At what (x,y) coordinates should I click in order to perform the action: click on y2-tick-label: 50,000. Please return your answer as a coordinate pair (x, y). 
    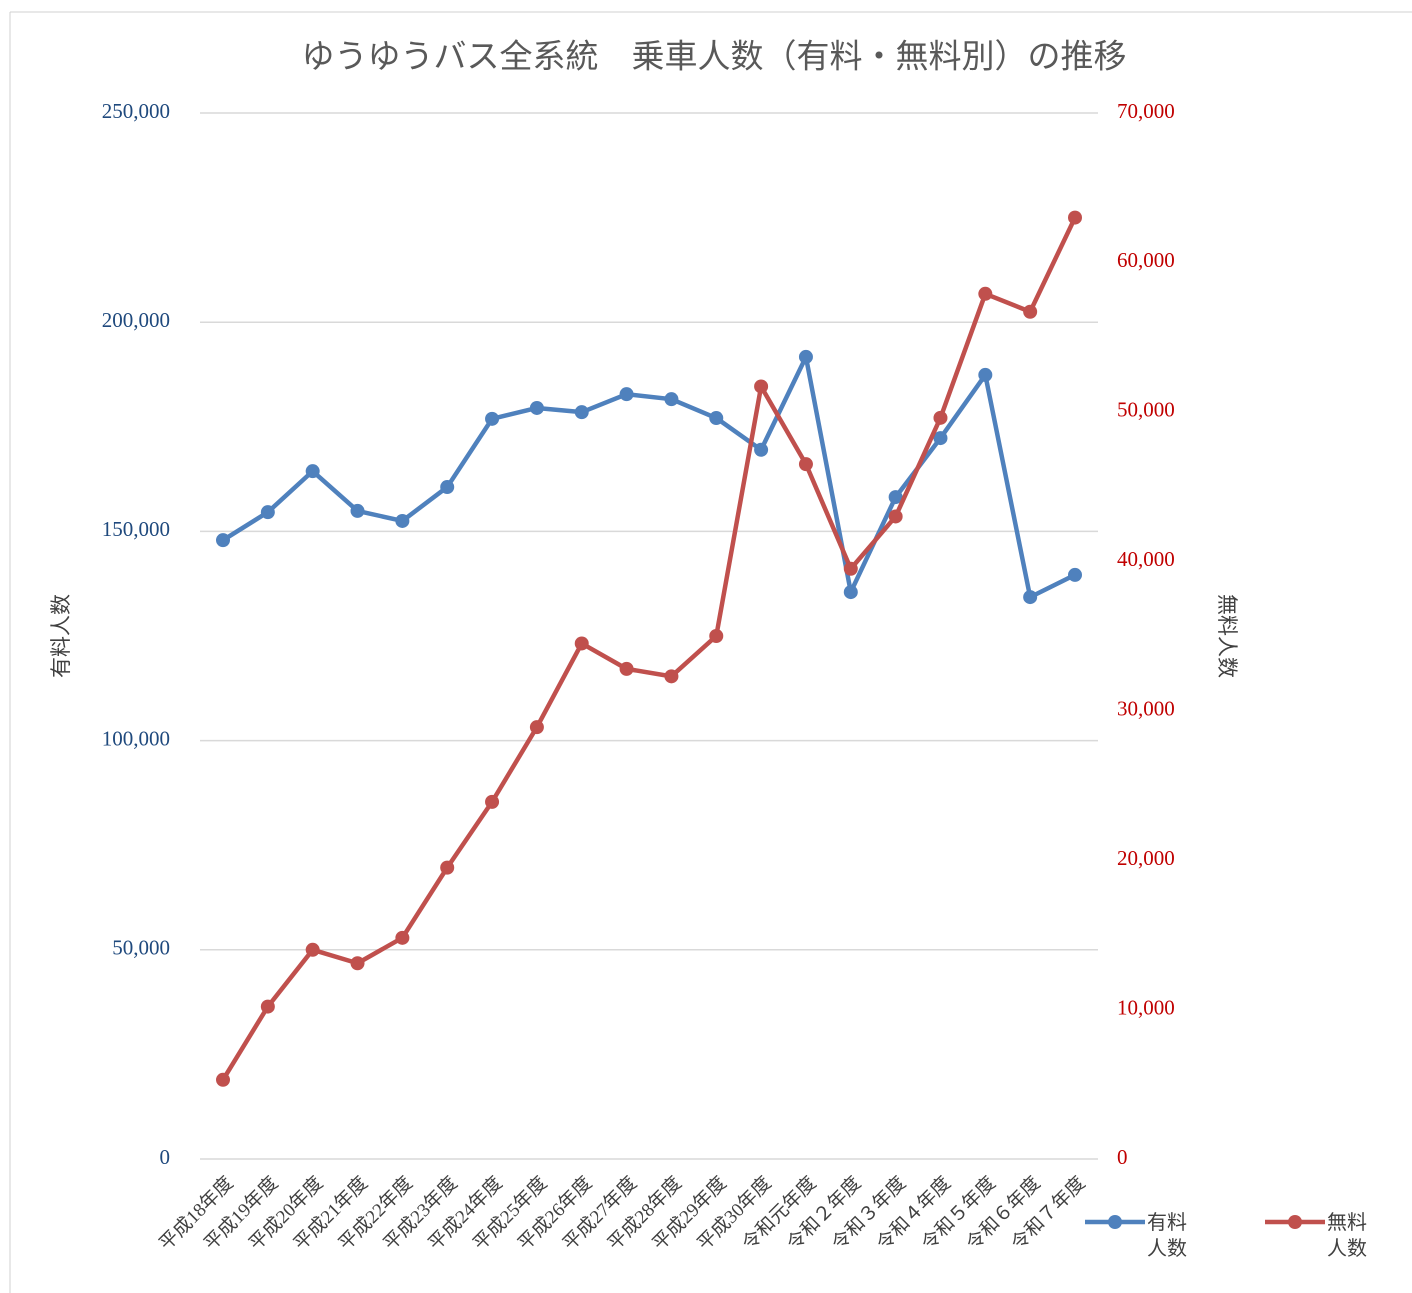
    Looking at the image, I should click on (1146, 410).